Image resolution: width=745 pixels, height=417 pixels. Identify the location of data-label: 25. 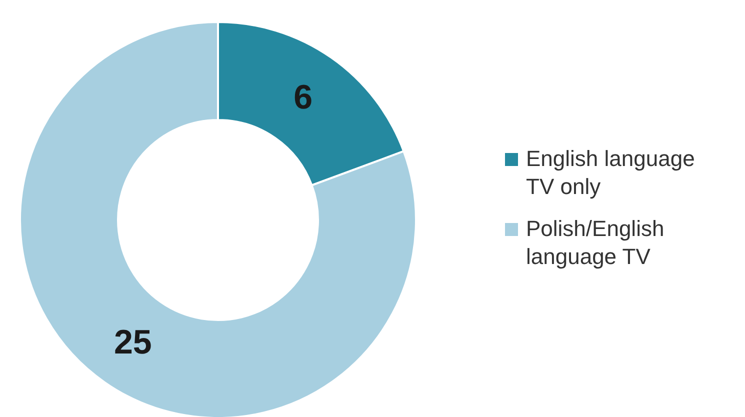
(133, 342).